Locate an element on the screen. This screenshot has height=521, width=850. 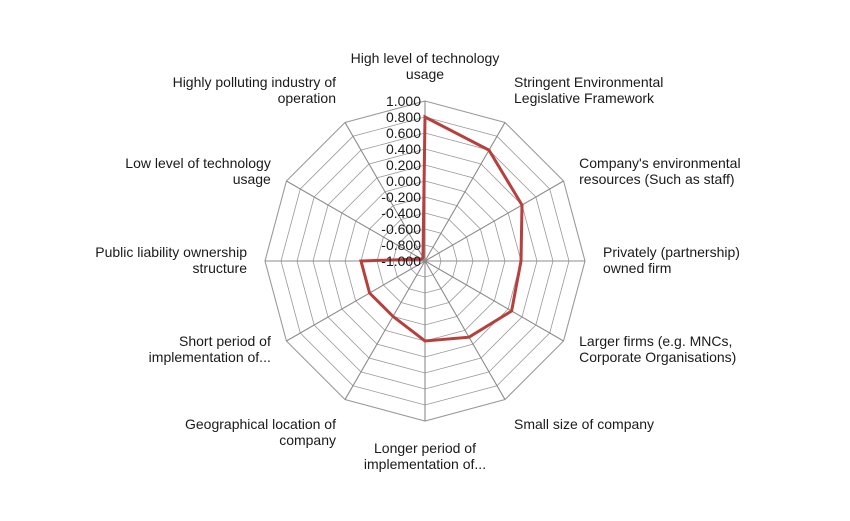
category-label-line: Small size of company is located at coordinates (584, 424).